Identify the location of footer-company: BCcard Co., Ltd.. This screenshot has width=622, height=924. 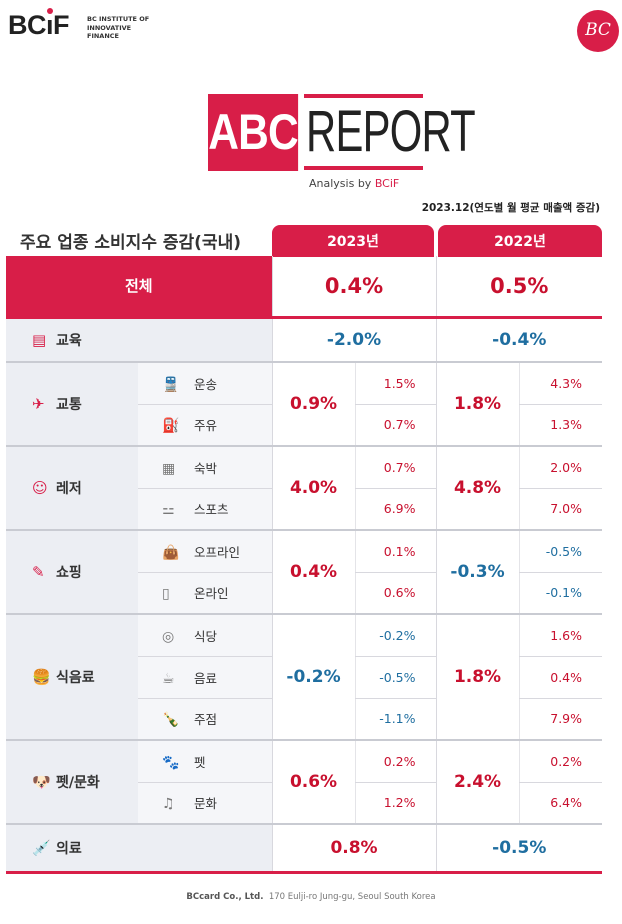
(225, 897).